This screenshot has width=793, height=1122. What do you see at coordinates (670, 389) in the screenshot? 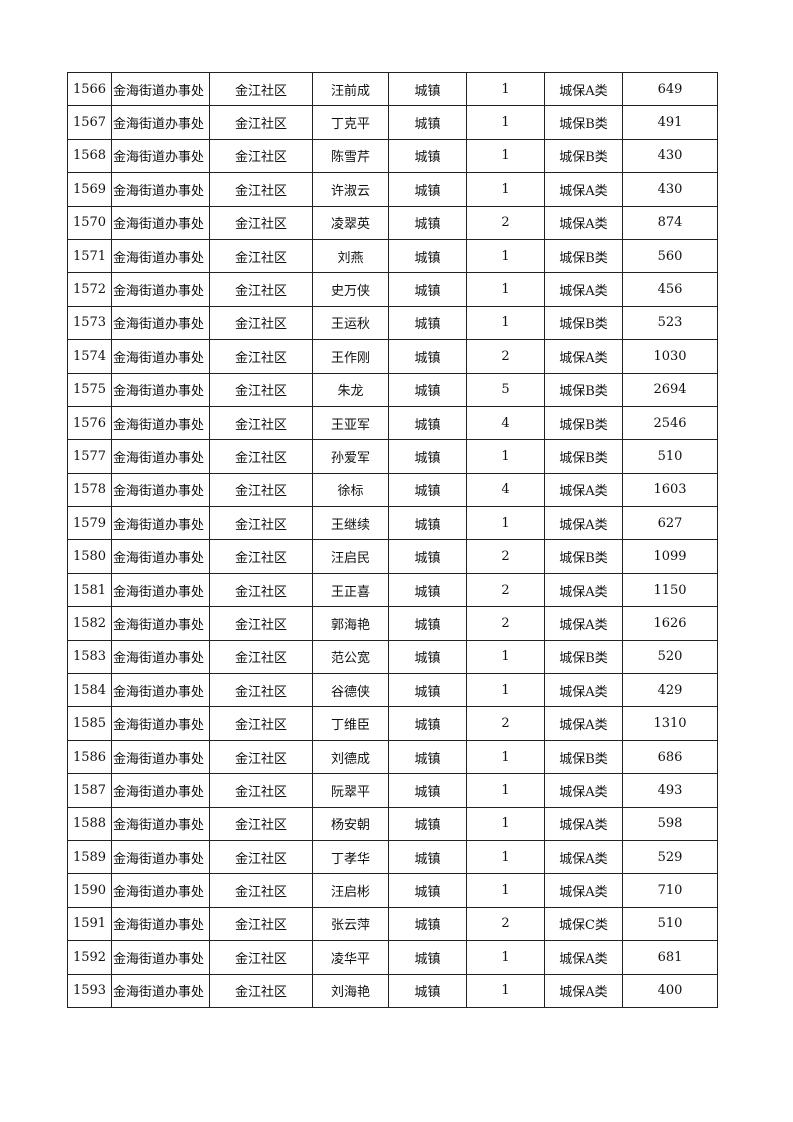
I see `cell-amount: 2694` at bounding box center [670, 389].